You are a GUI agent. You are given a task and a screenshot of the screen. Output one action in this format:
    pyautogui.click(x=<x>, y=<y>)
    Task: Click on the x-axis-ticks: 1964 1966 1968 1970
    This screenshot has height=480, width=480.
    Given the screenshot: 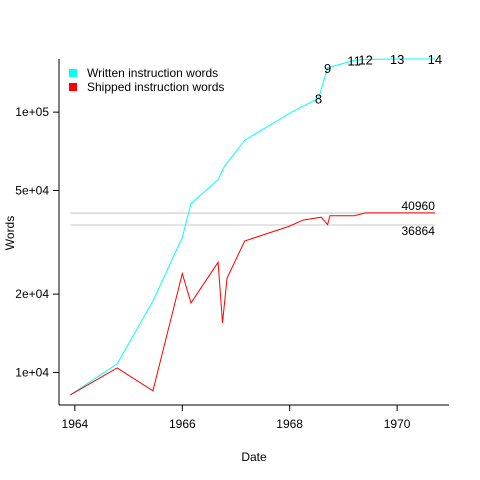 What is the action you would take?
    pyautogui.click(x=236, y=418)
    